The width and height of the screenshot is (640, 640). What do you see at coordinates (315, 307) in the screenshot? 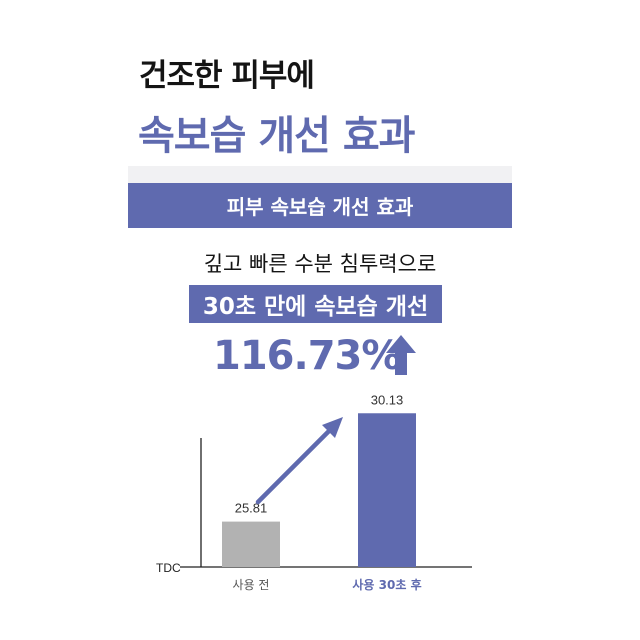
I see `claim-highlight-label: 30초 만에 속보습 개선` at bounding box center [315, 307].